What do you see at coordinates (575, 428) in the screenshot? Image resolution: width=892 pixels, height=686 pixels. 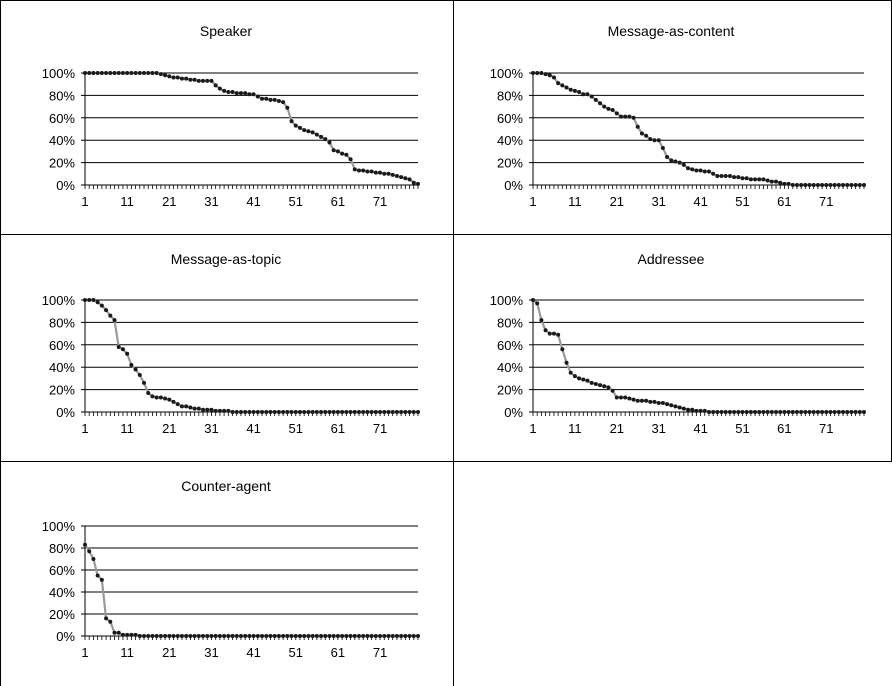 I see `addressee-x-tick-label: 11` at bounding box center [575, 428].